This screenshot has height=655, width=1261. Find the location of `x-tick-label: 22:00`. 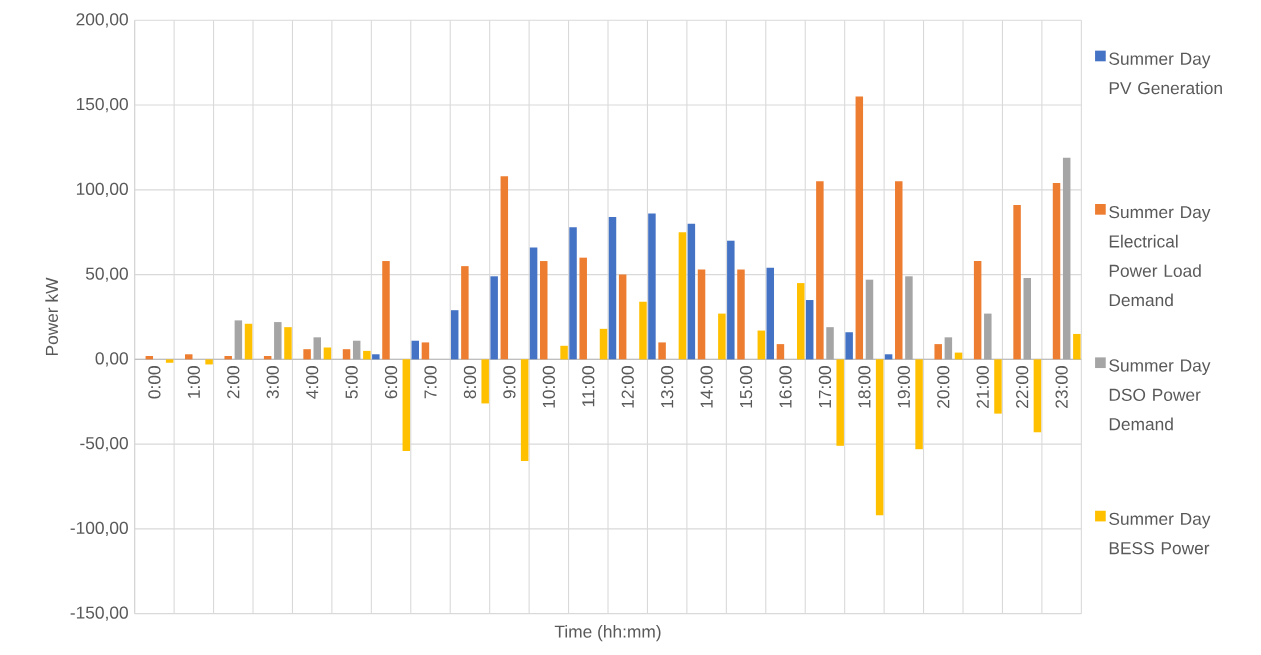

x-tick-label: 22:00 is located at coordinates (1022, 387).